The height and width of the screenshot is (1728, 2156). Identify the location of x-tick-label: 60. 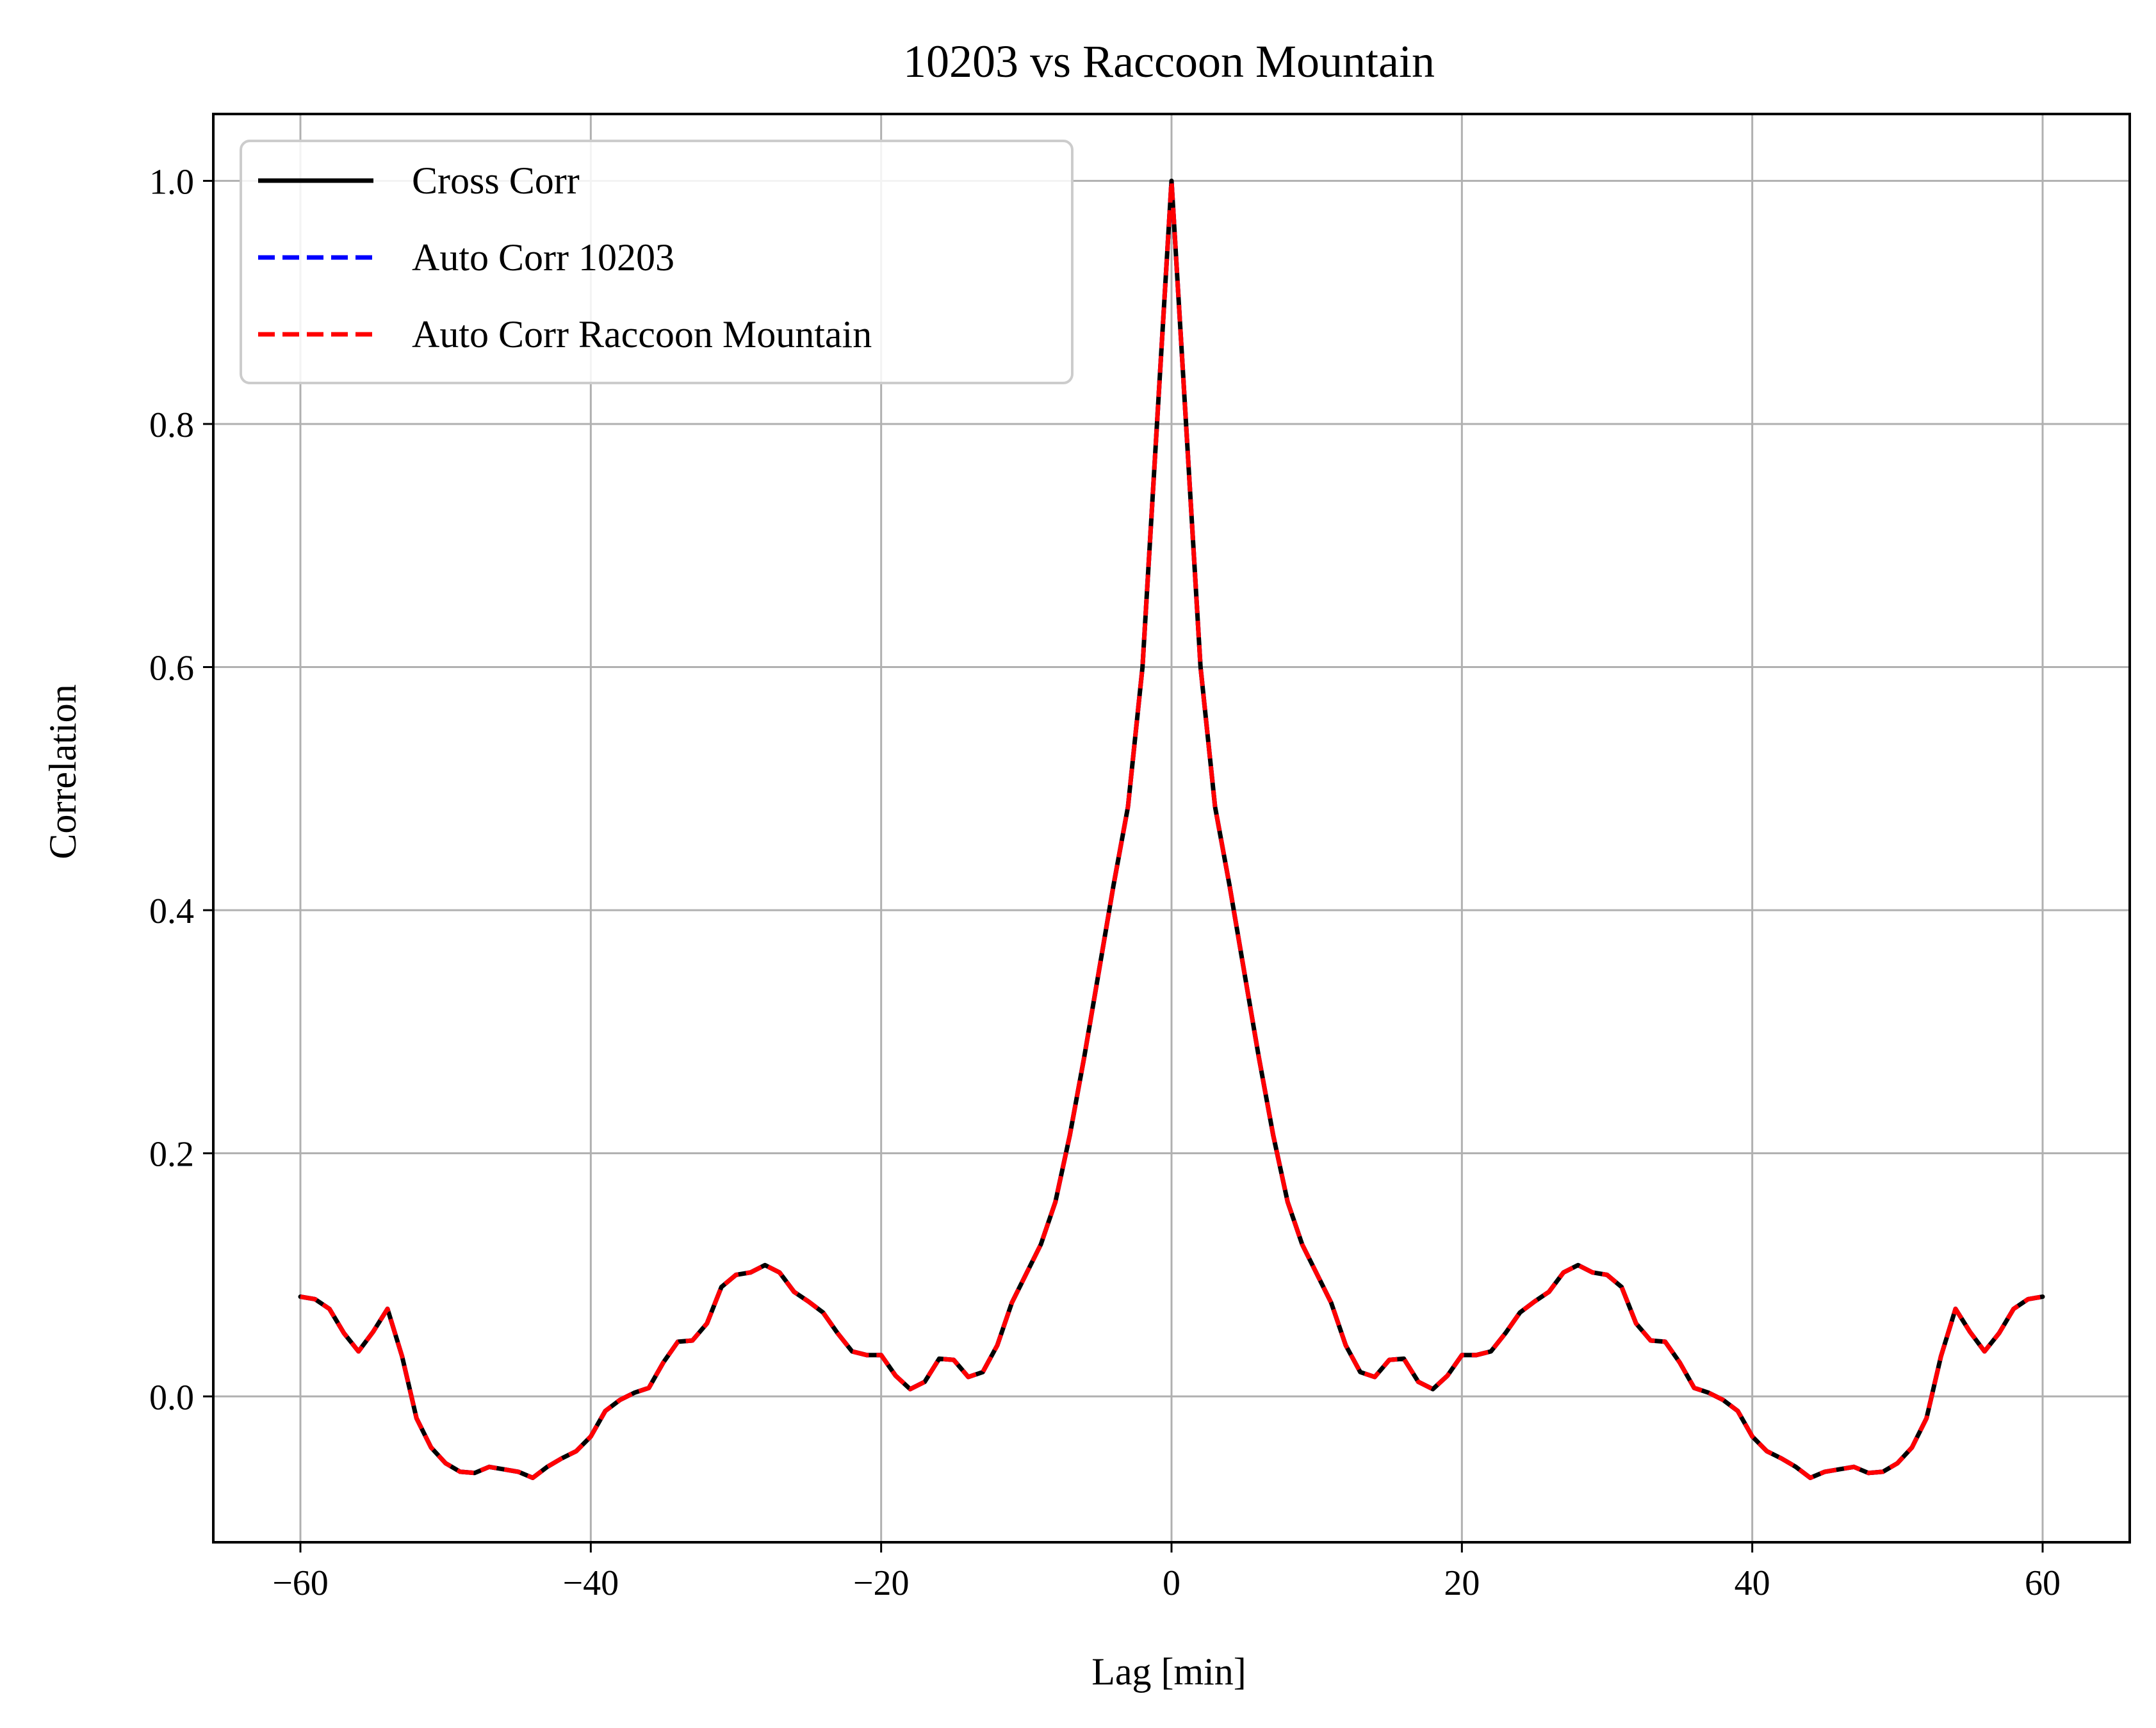
(2043, 1583).